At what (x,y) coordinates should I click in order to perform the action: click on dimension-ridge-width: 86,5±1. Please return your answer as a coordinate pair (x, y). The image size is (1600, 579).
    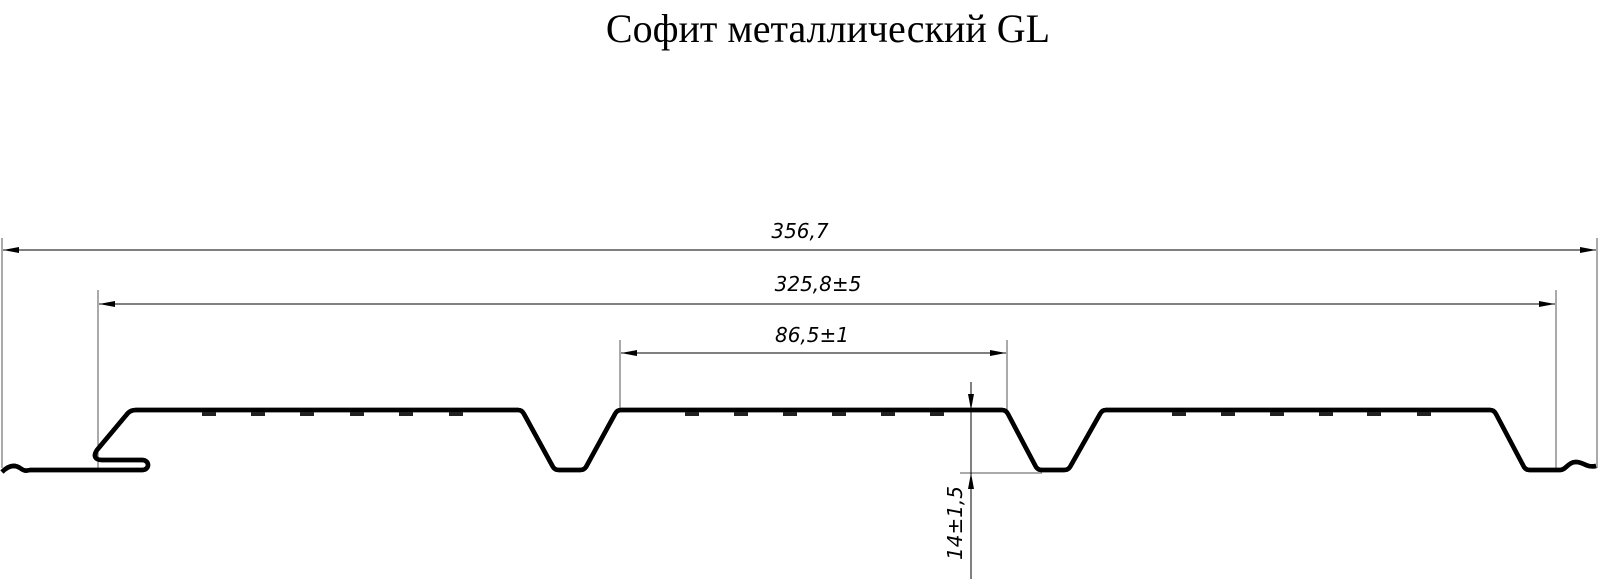
    Looking at the image, I should click on (813, 339).